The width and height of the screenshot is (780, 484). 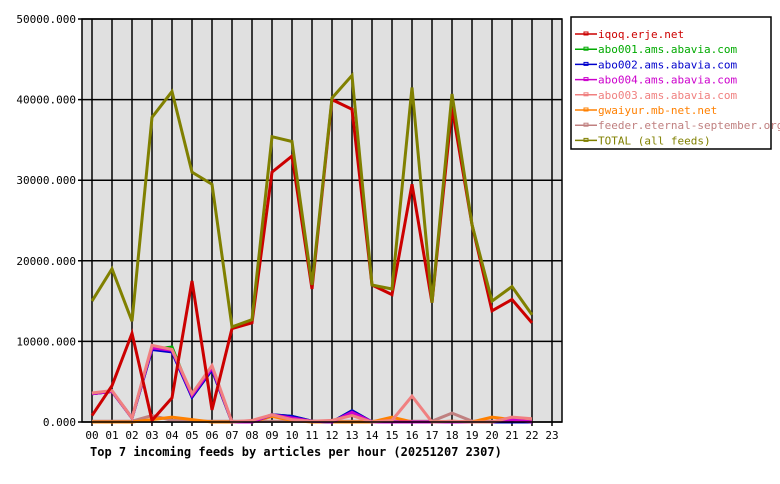 What do you see at coordinates (531, 435) in the screenshot?
I see `x-tick-label: 22` at bounding box center [531, 435].